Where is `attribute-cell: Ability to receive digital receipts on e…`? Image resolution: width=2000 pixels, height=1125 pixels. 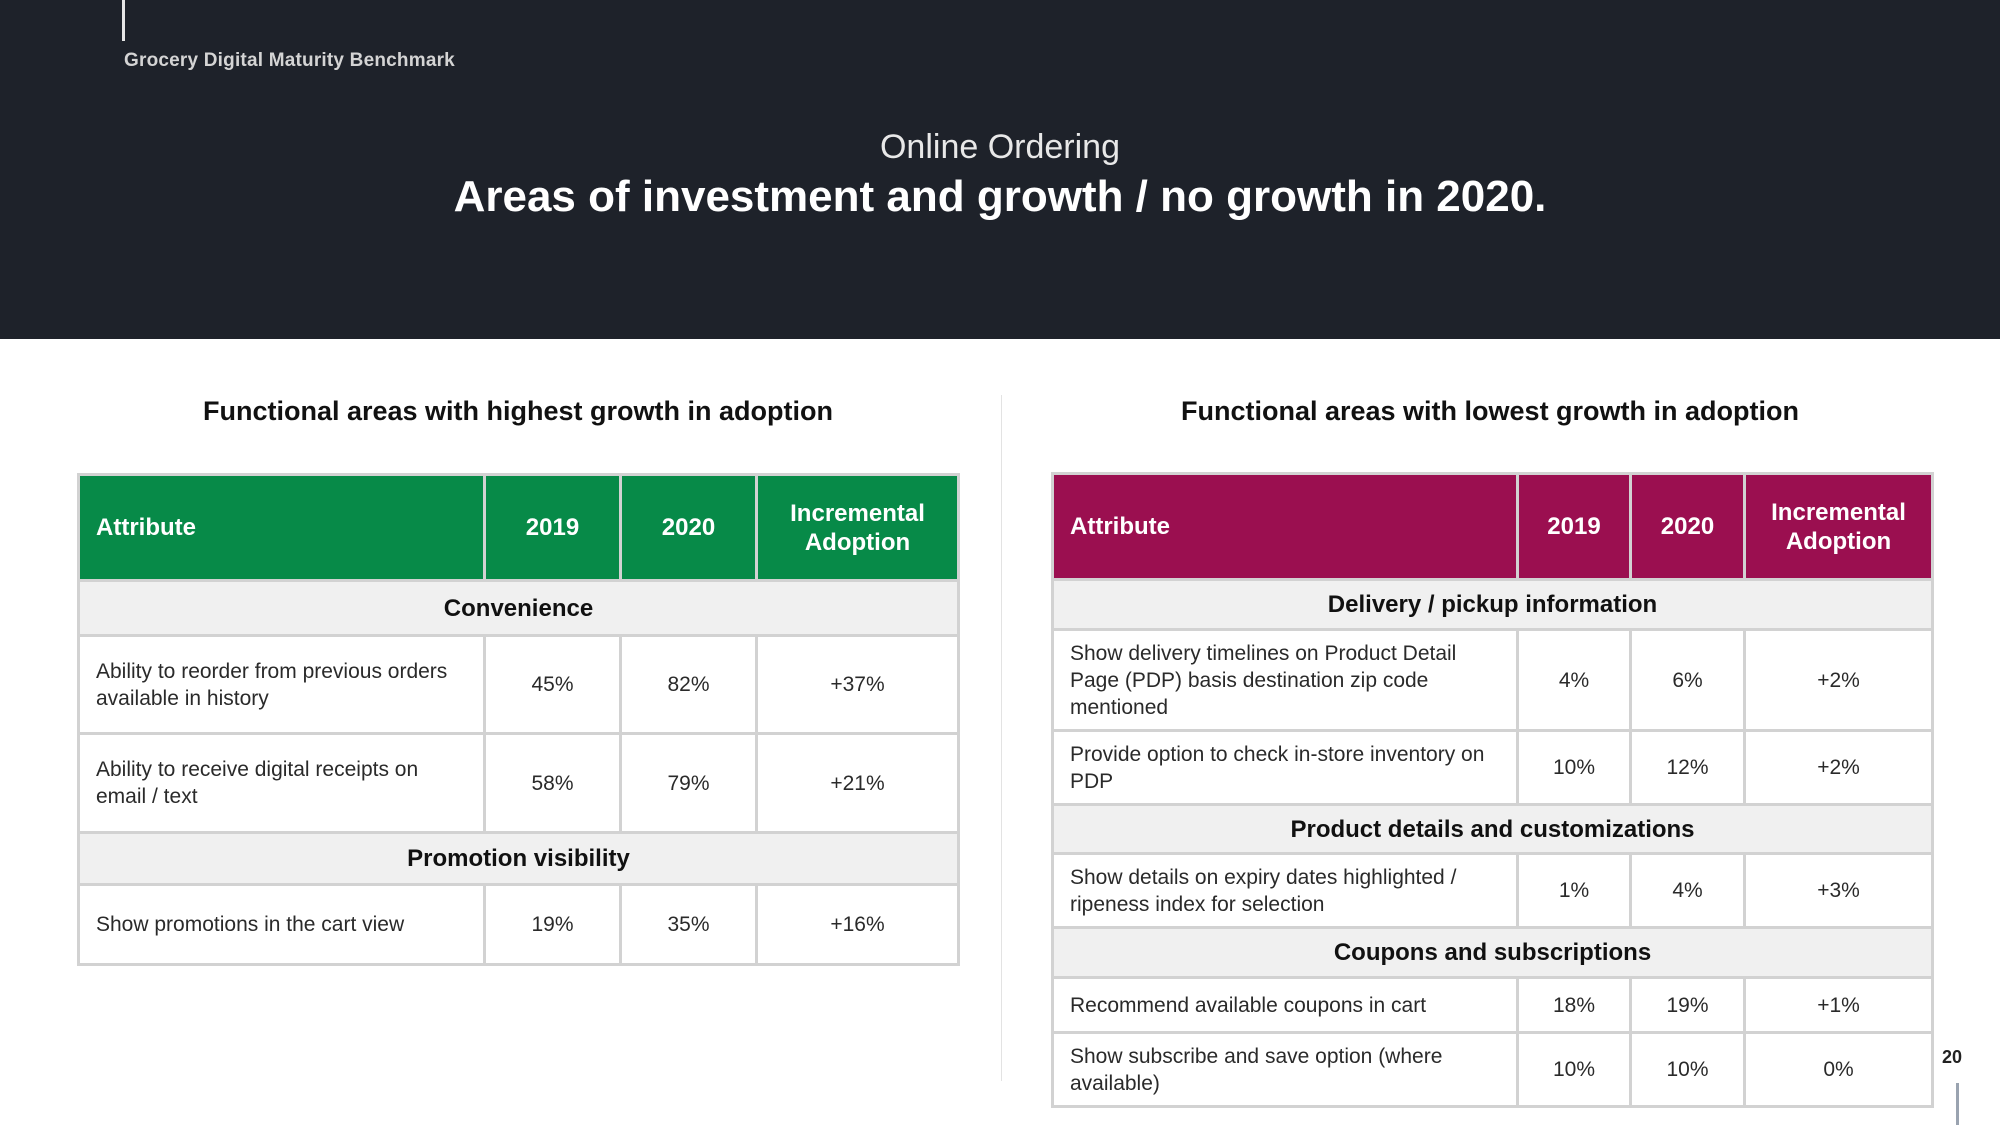 attribute-cell: Ability to receive digital receipts on e… is located at coordinates (281, 783).